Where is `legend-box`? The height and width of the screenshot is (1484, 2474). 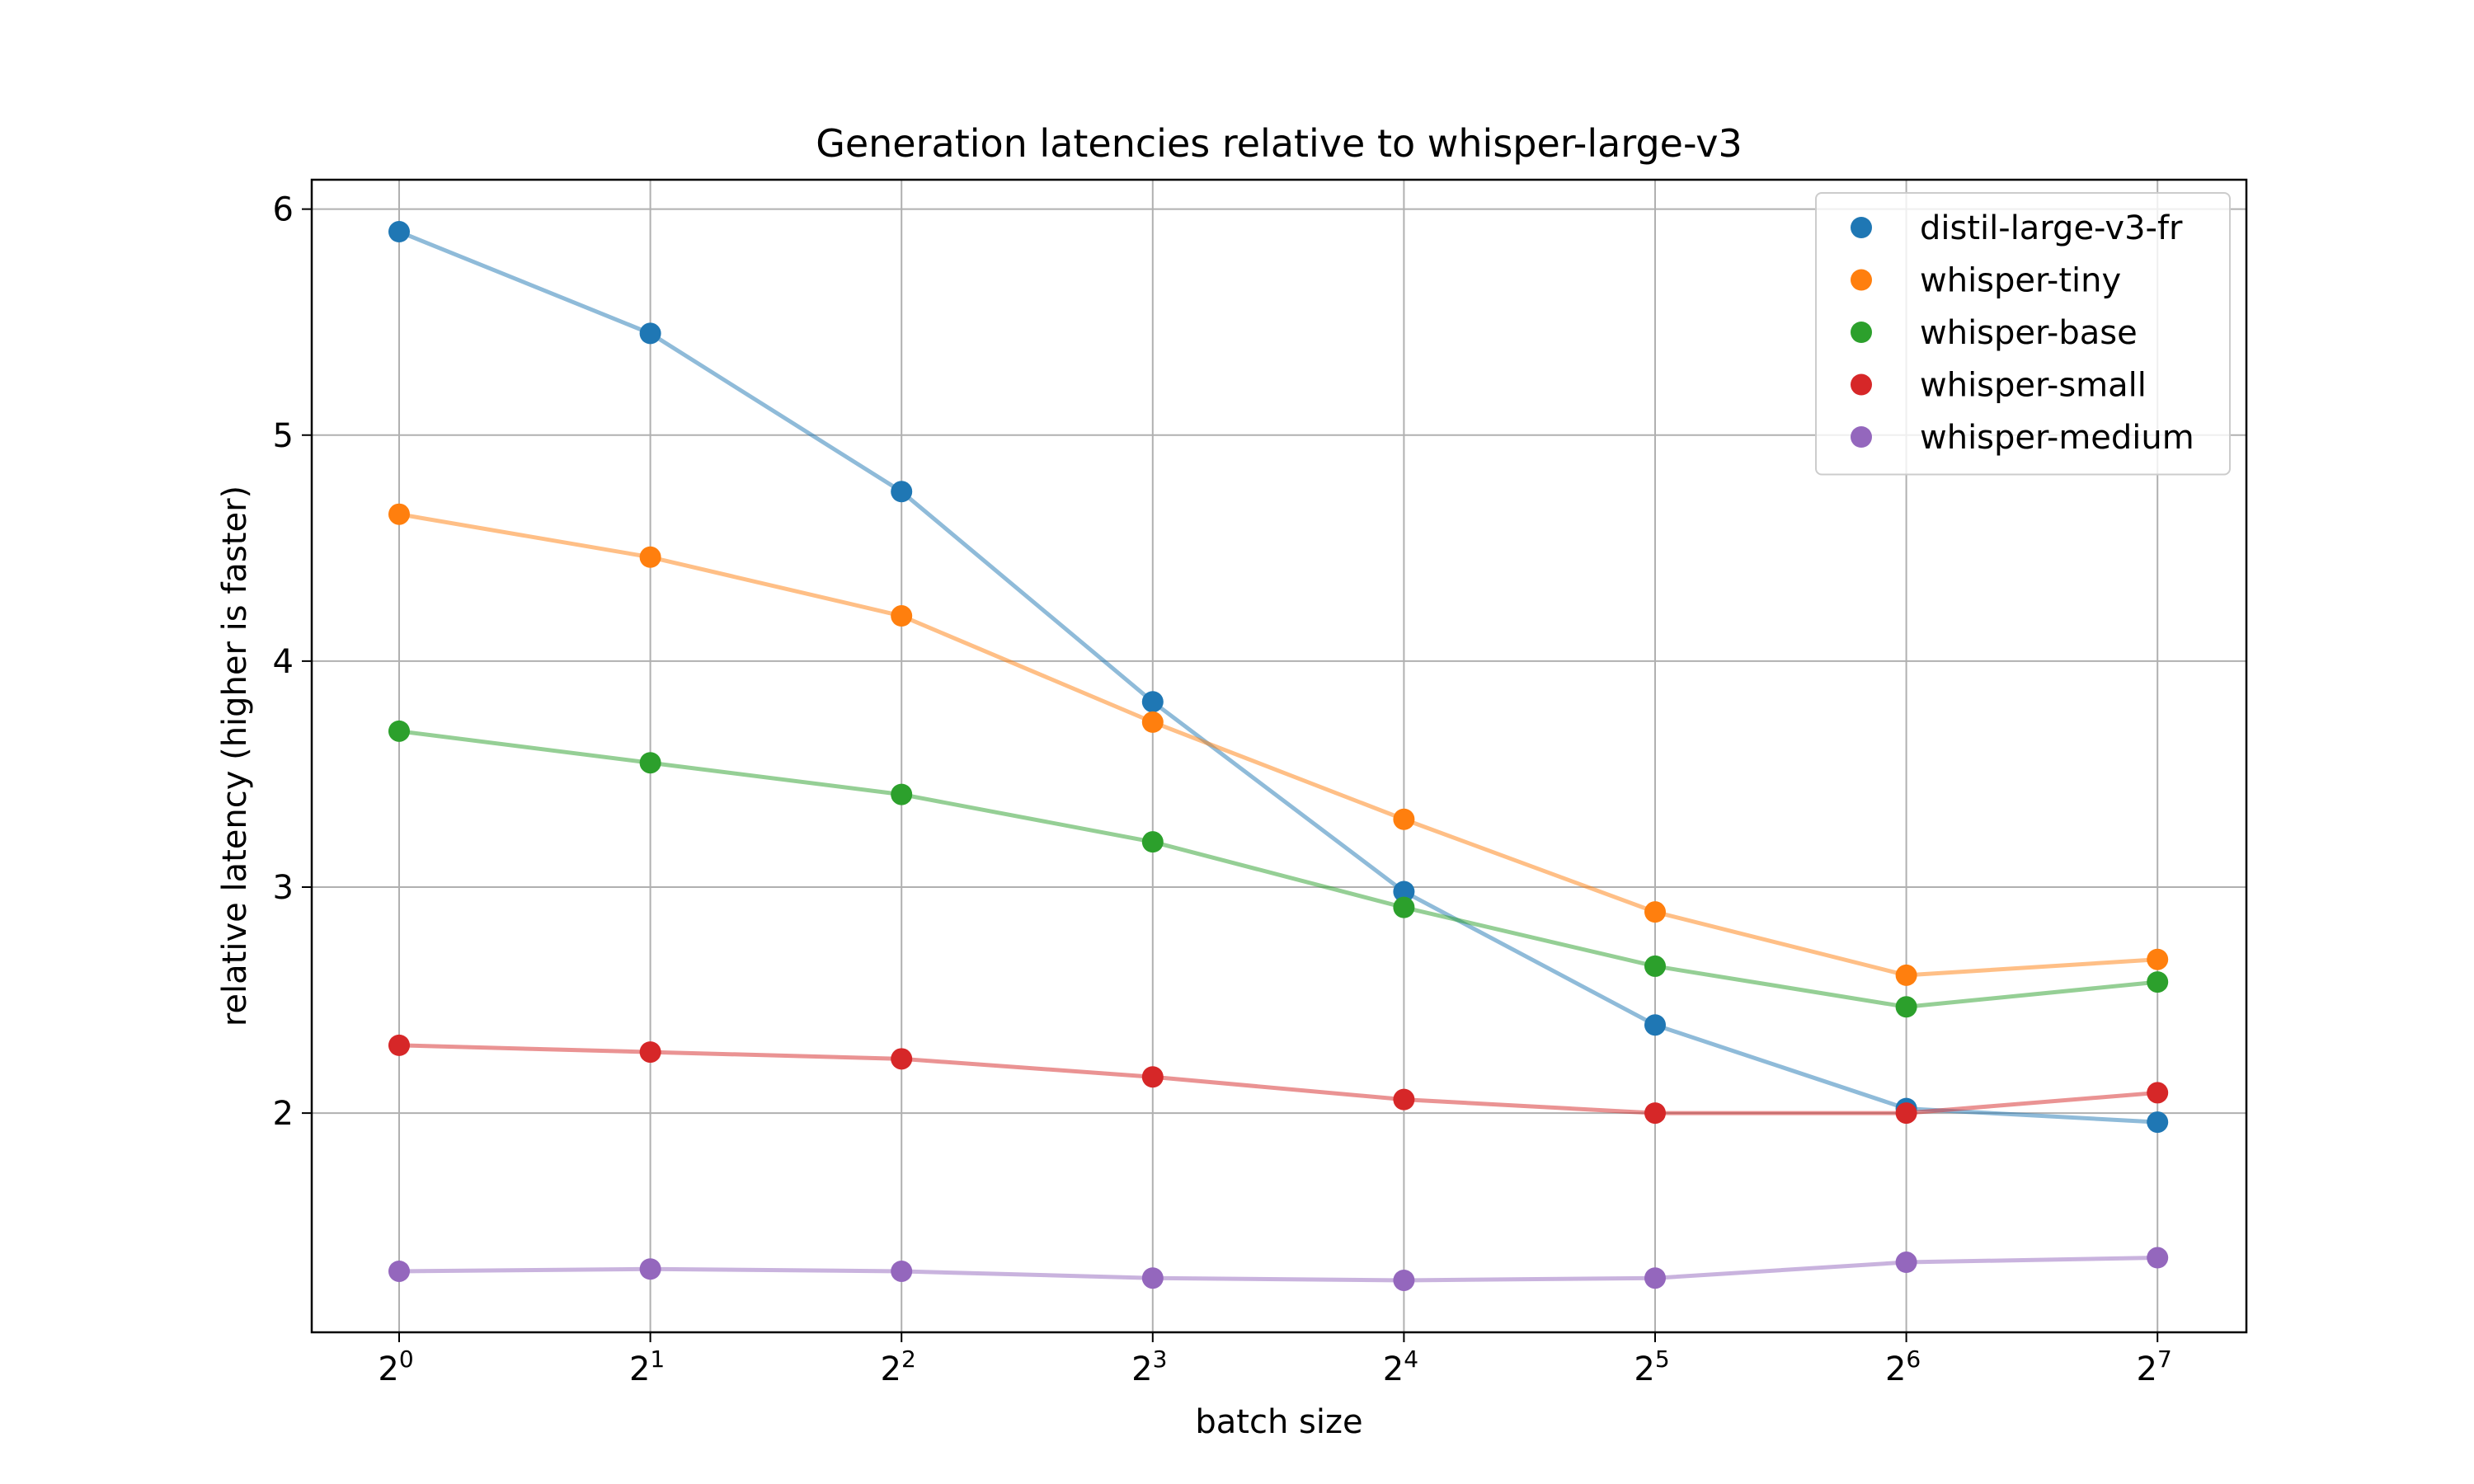
legend-box is located at coordinates (2023, 334).